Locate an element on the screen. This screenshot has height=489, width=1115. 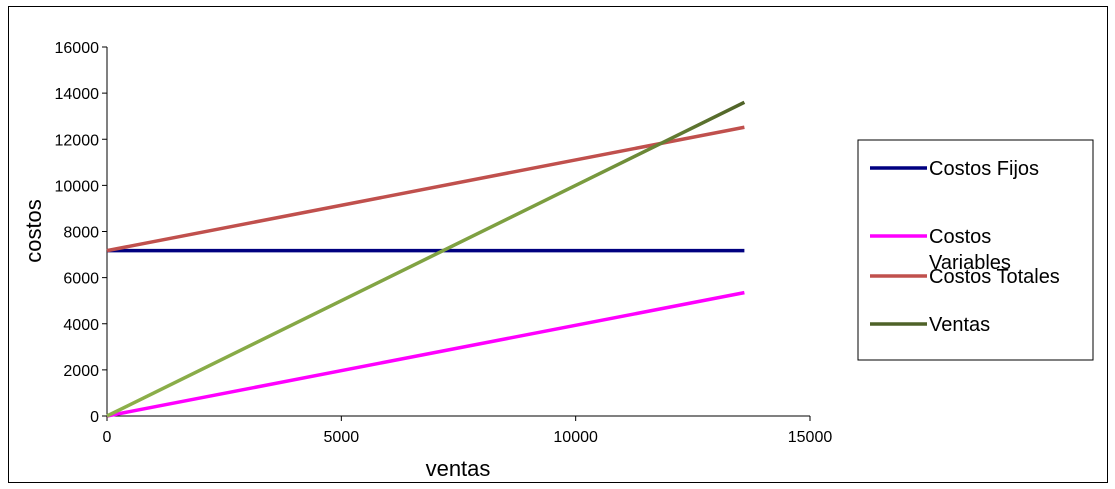
y-tick-label: 12000 is located at coordinates (77, 140).